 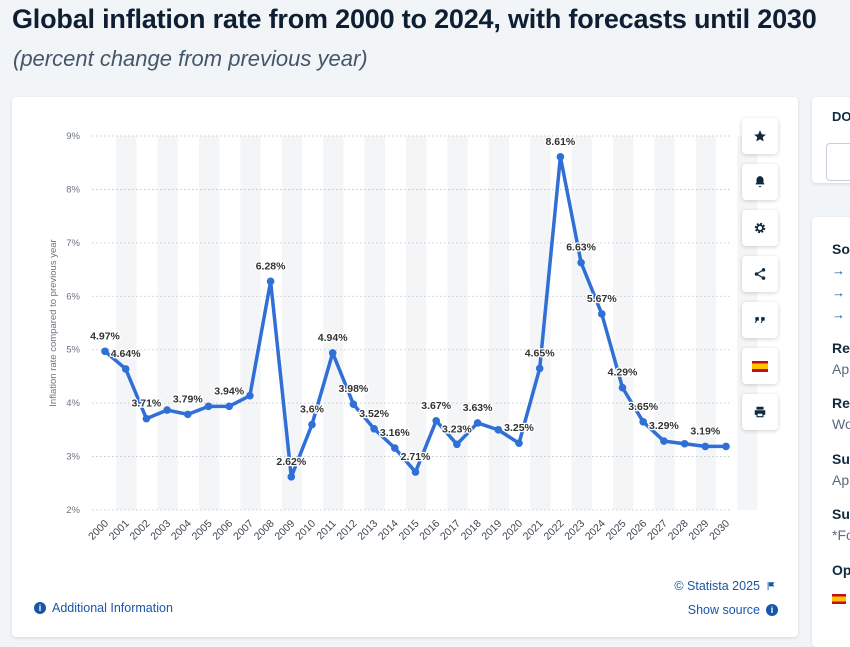 I want to click on data-label: 4.64%, so click(x=126, y=354).